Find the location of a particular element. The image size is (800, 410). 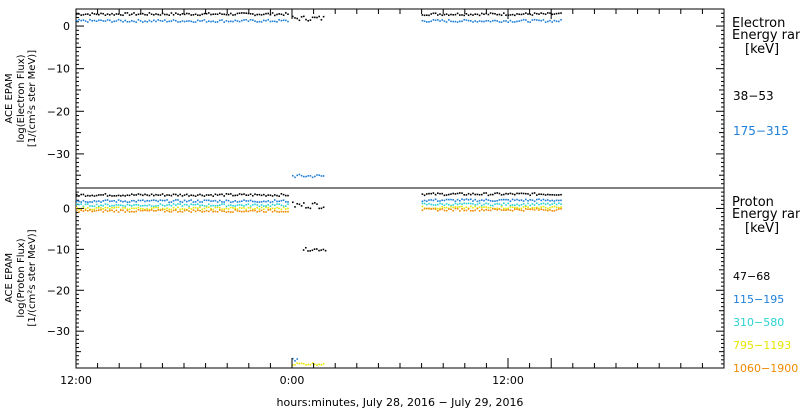

y-tick-label: −10 is located at coordinates (58, 69).